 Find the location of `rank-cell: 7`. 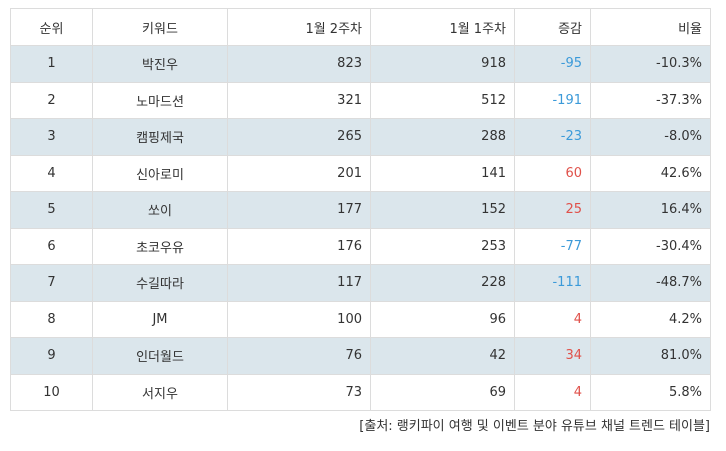

rank-cell: 7 is located at coordinates (51, 283).